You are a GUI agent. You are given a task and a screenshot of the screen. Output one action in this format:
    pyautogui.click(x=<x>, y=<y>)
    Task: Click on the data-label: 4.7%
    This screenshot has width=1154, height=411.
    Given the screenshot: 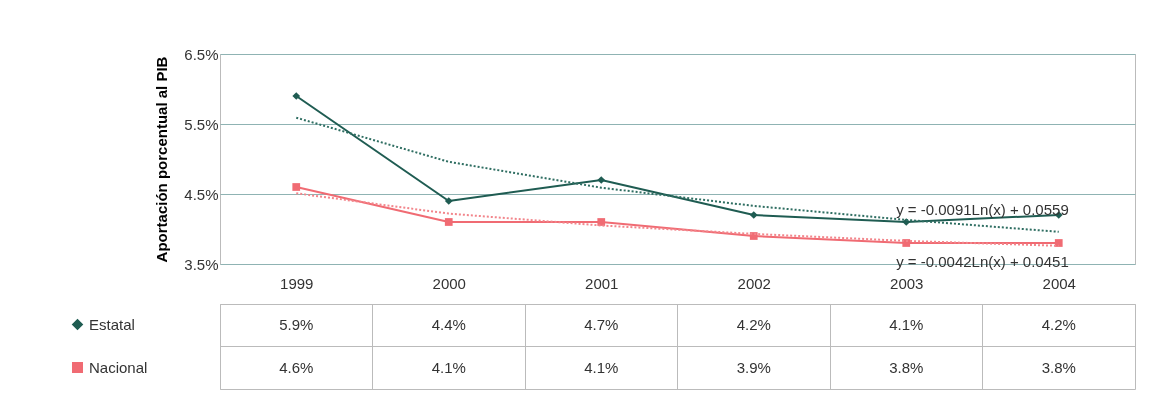 What is the action you would take?
    pyautogui.click(x=601, y=325)
    